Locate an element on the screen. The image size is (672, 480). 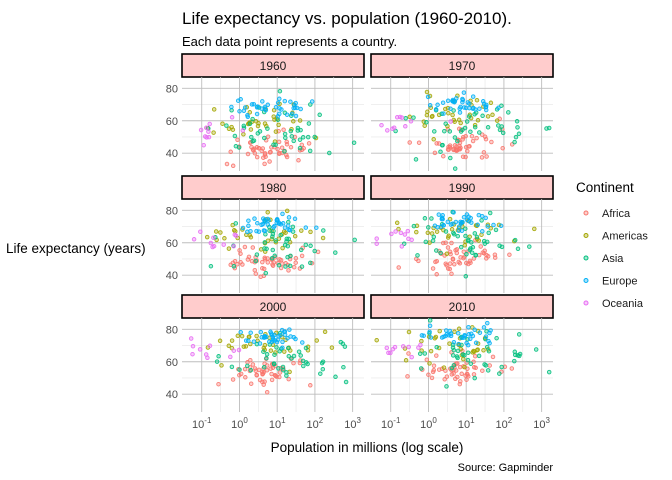
y-tick-label: 60 is located at coordinates (172, 363).